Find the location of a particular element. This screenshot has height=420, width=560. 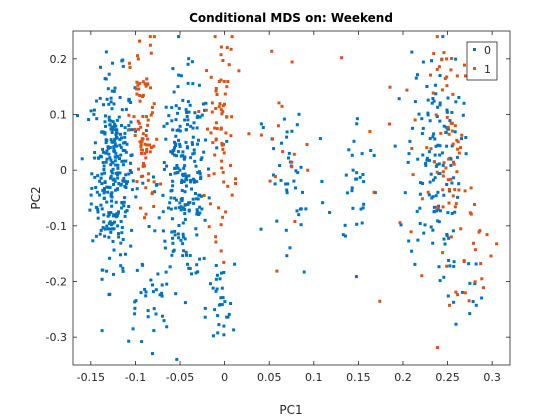

x-tick-label: 0.25 is located at coordinates (447, 377).